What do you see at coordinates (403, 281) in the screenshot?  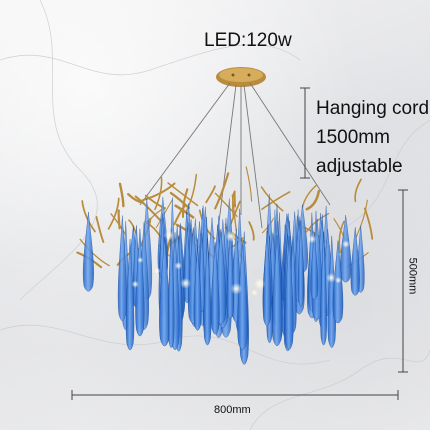 I see `height-dimension` at bounding box center [403, 281].